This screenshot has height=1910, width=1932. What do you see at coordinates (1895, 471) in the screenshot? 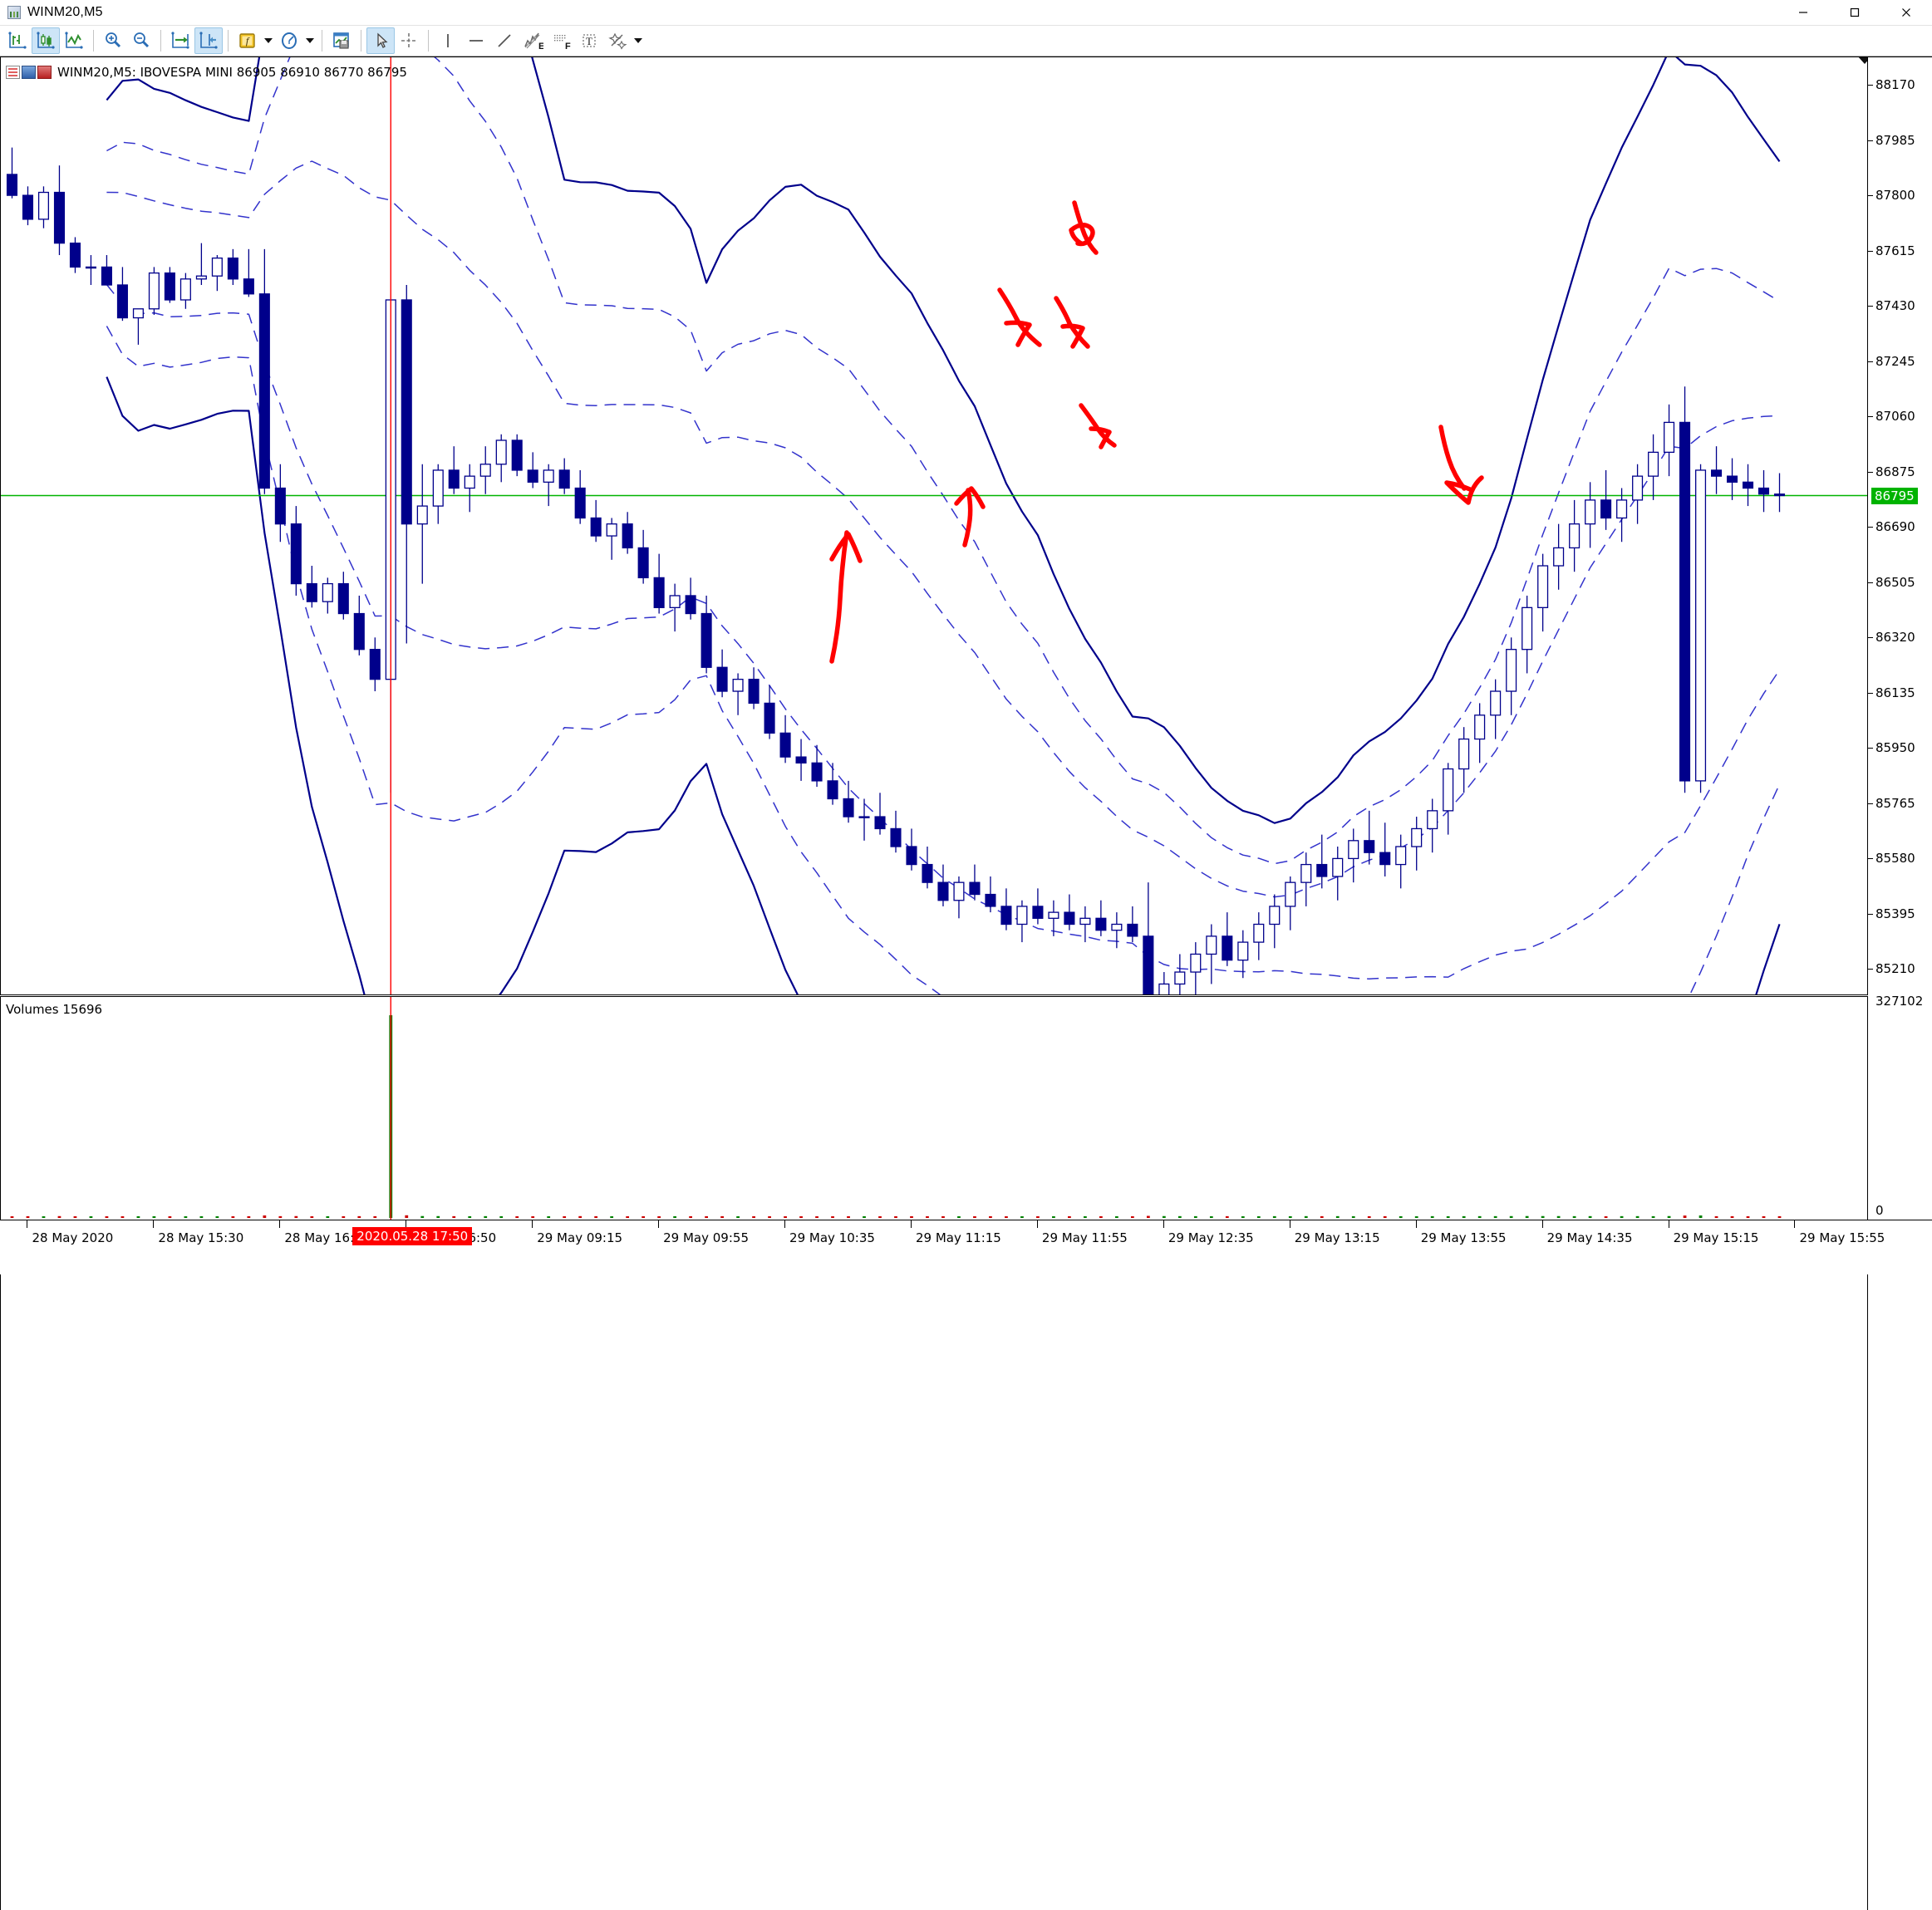
I see `price-axis-label: 86875` at bounding box center [1895, 471].